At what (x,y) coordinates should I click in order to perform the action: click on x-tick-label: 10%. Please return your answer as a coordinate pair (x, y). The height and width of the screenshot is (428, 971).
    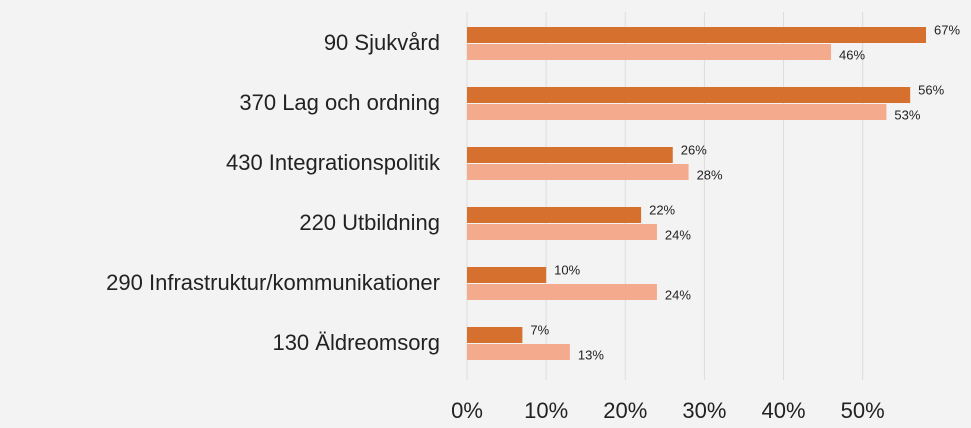
    Looking at the image, I should click on (546, 410).